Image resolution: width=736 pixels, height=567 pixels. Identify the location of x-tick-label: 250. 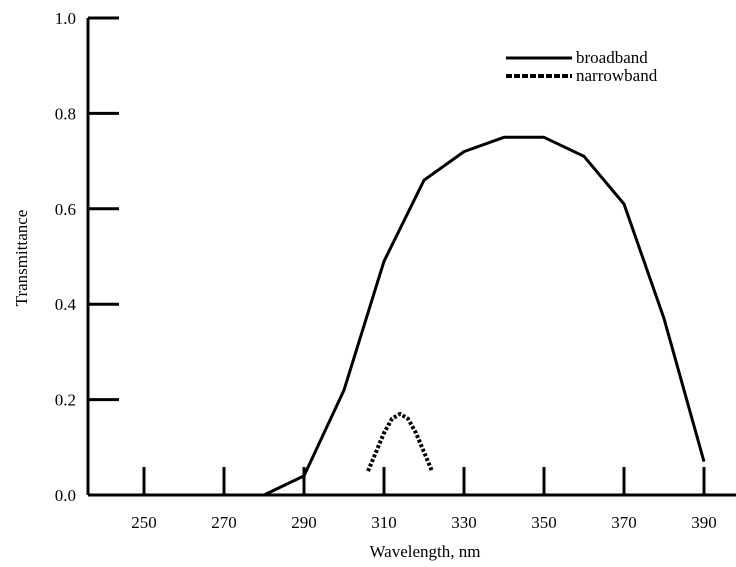
(144, 522).